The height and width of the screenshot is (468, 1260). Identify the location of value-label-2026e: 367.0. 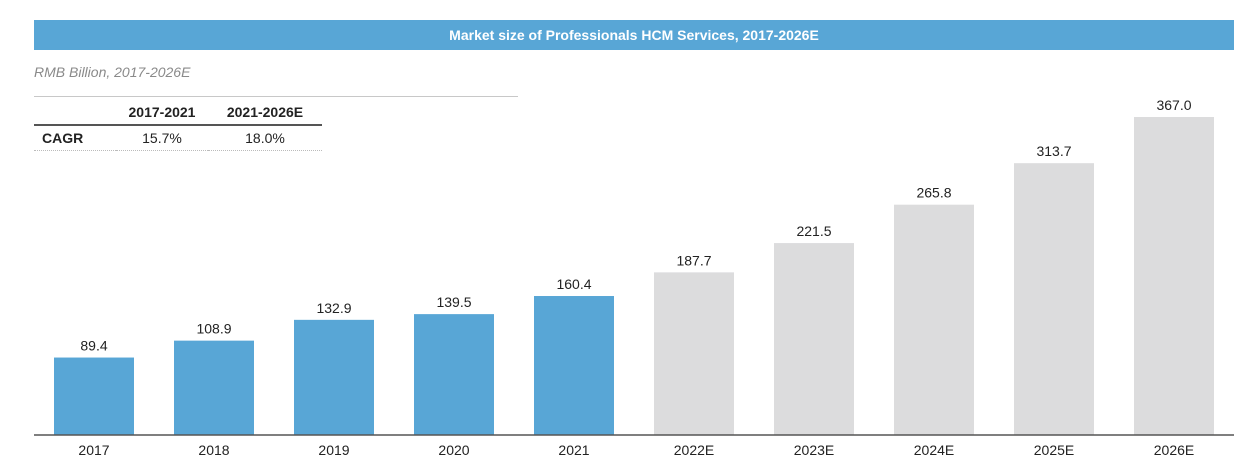
(1173, 105).